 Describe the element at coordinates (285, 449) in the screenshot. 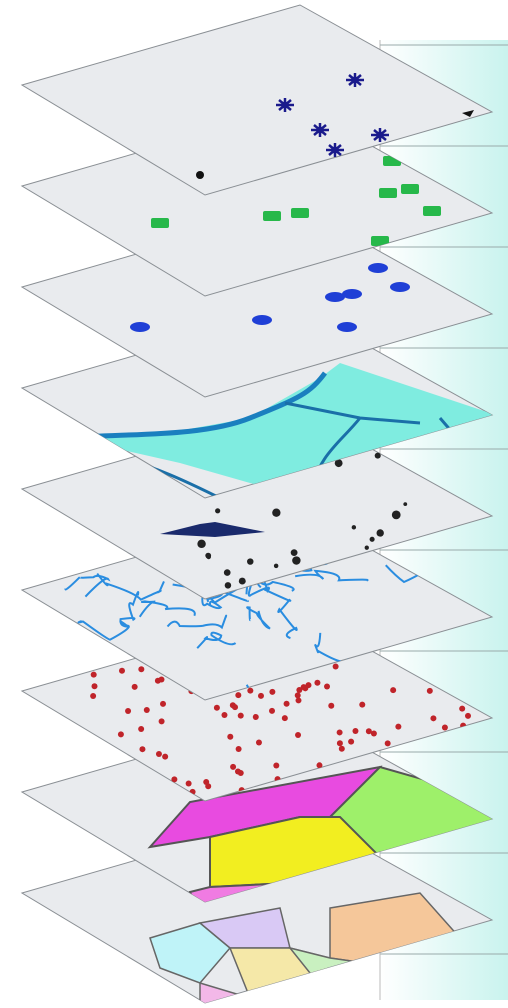

I see `river` at that location.